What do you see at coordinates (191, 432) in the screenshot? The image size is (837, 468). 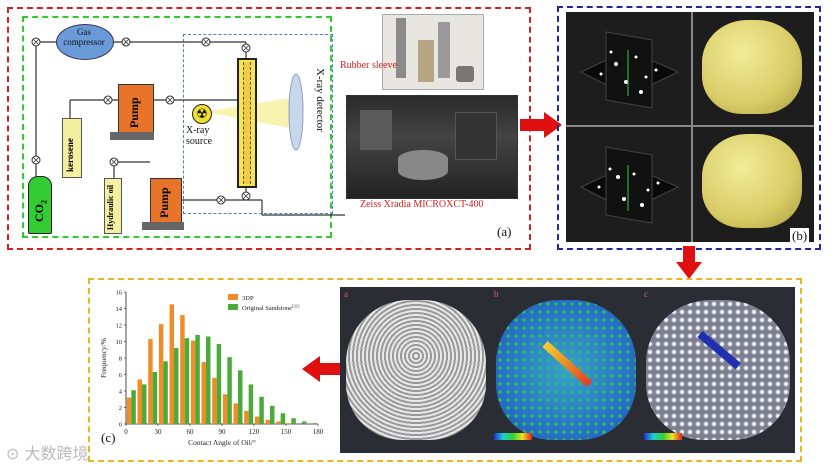 I see `x-tick-label: 60` at bounding box center [191, 432].